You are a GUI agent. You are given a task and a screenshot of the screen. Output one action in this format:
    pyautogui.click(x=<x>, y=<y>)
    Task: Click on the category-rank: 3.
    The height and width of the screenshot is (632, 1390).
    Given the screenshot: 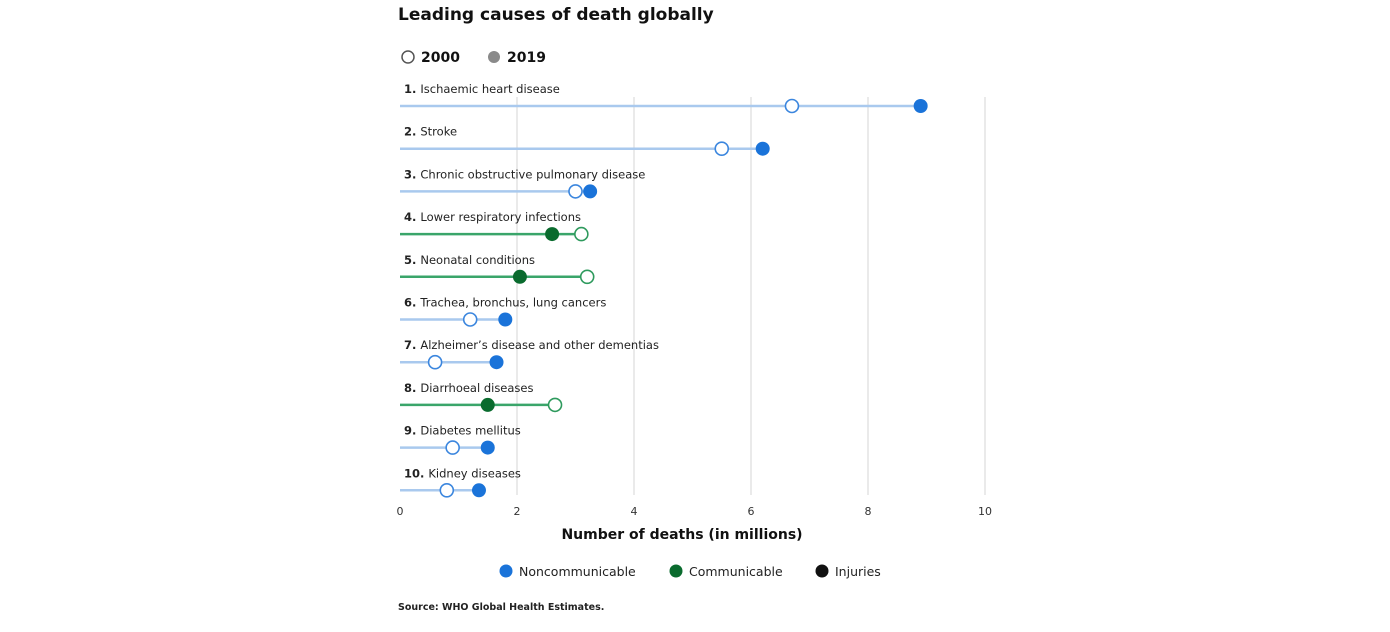 What is the action you would take?
    pyautogui.click(x=412, y=174)
    